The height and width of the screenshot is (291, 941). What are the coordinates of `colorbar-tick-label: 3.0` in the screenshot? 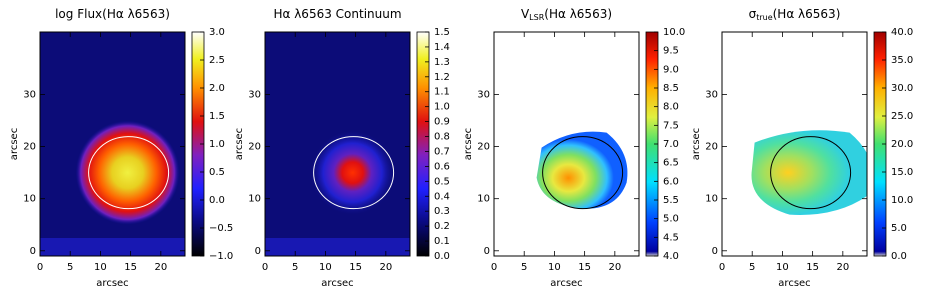 It's located at (217, 32).